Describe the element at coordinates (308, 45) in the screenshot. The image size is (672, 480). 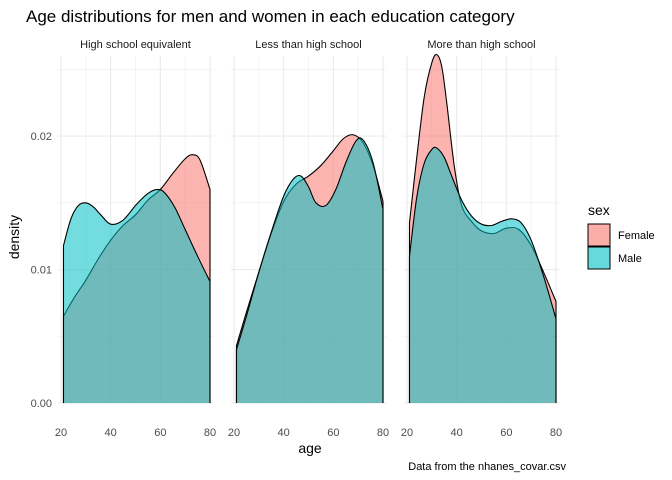
I see `facet-strip-label: Less than high school` at that location.